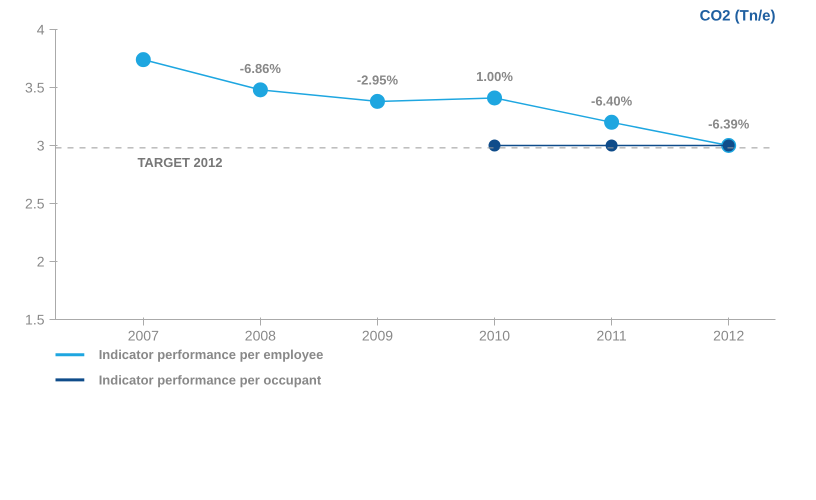 This screenshot has height=500, width=816. Describe the element at coordinates (261, 68) in the screenshot. I see `annotation: -6.86%` at that location.